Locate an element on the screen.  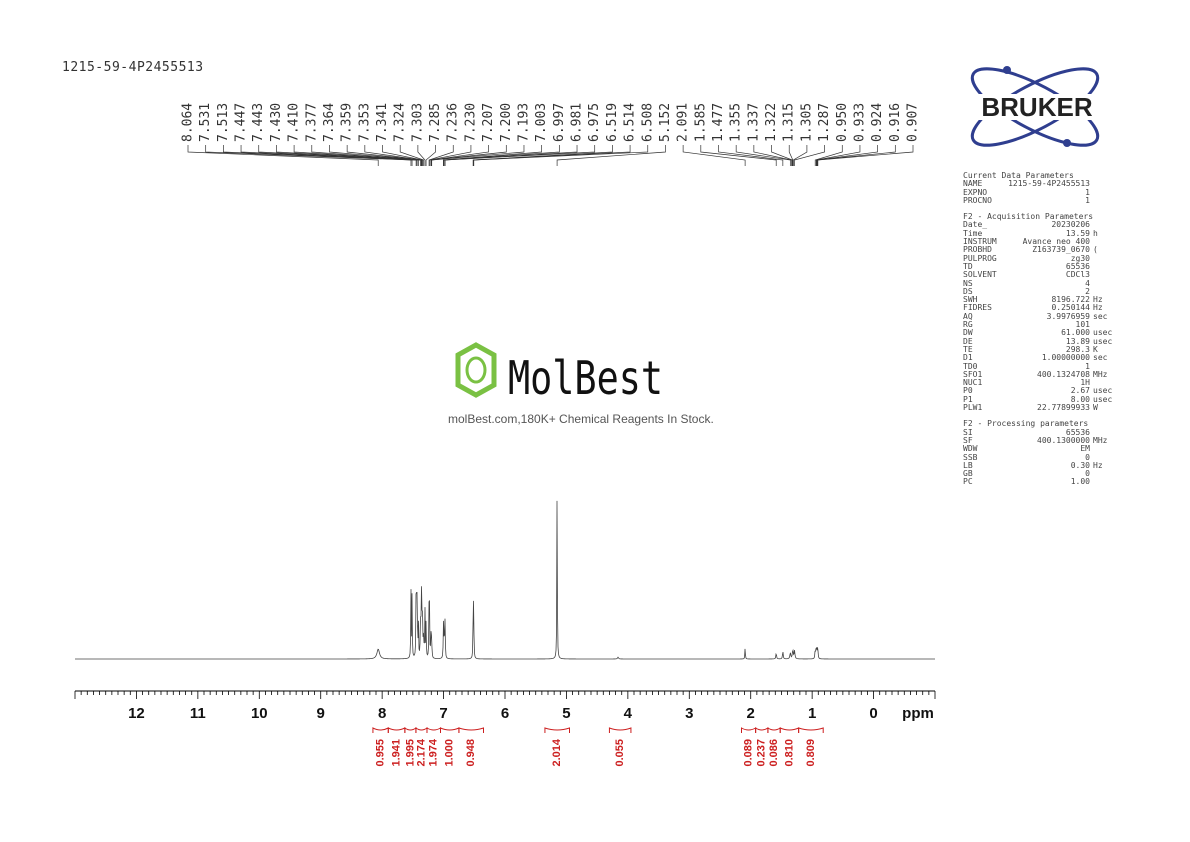
peak-label-text: 1.585 is located at coordinates (700, 122).